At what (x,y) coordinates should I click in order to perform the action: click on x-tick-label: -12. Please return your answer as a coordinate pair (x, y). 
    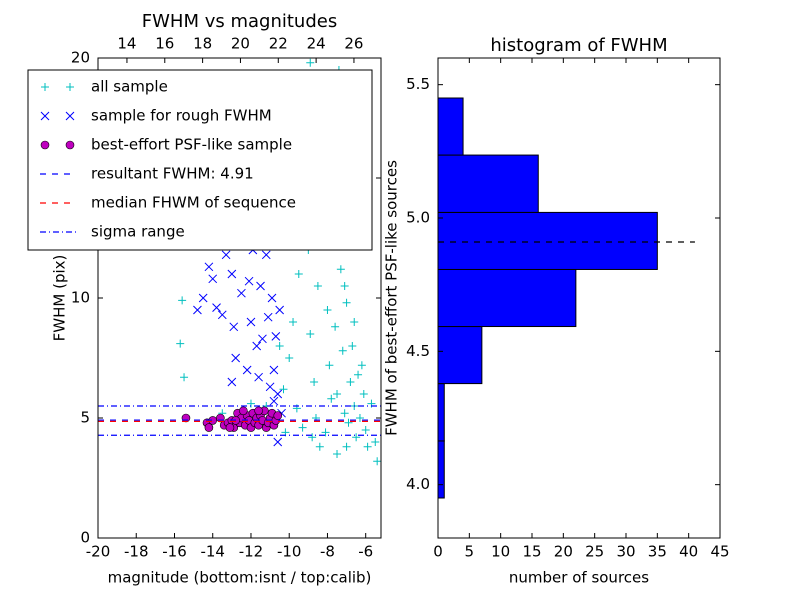
    Looking at the image, I should click on (251, 552).